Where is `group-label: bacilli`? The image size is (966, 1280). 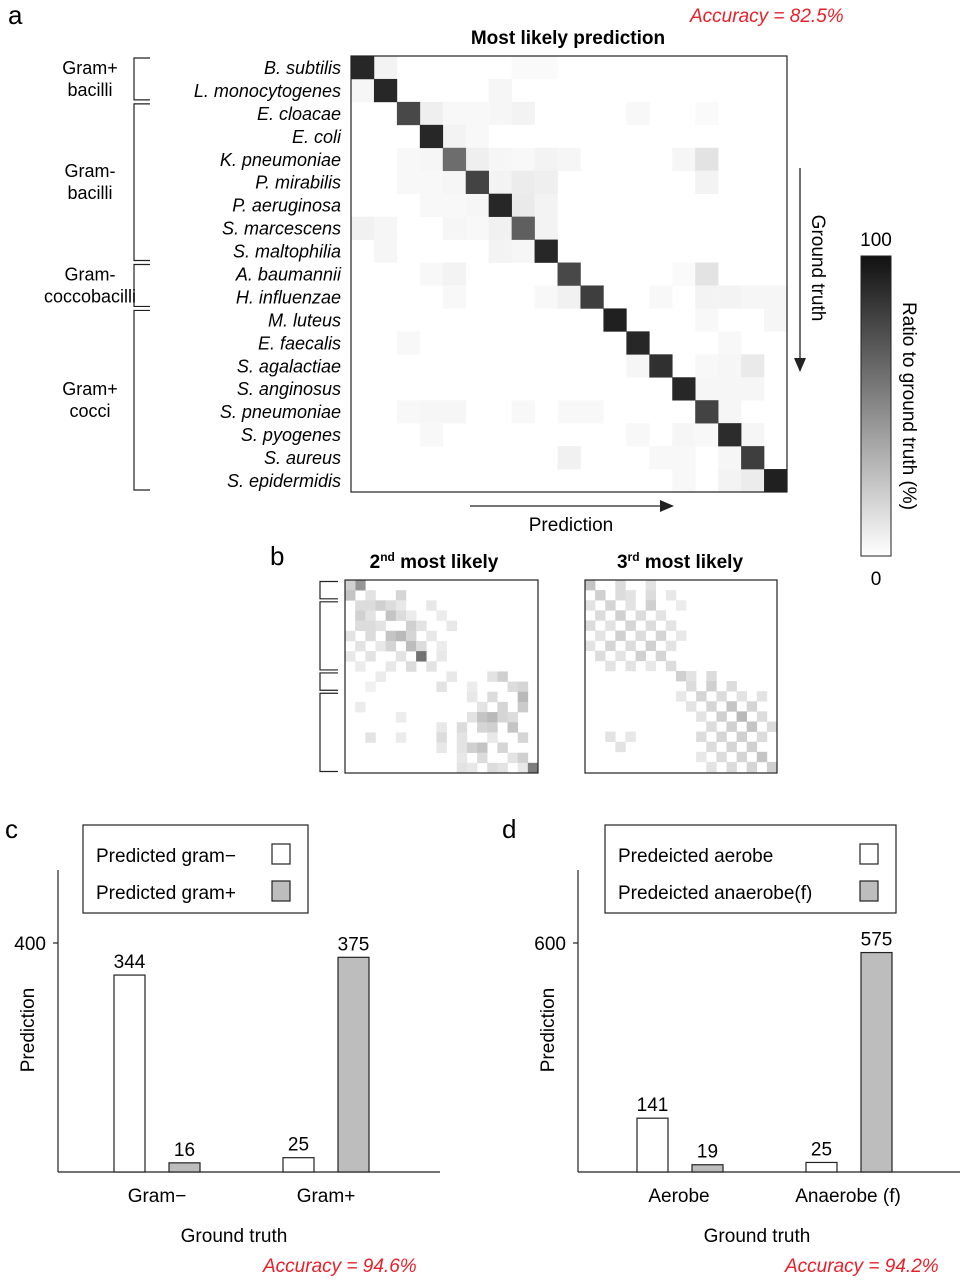 group-label: bacilli is located at coordinates (89, 193).